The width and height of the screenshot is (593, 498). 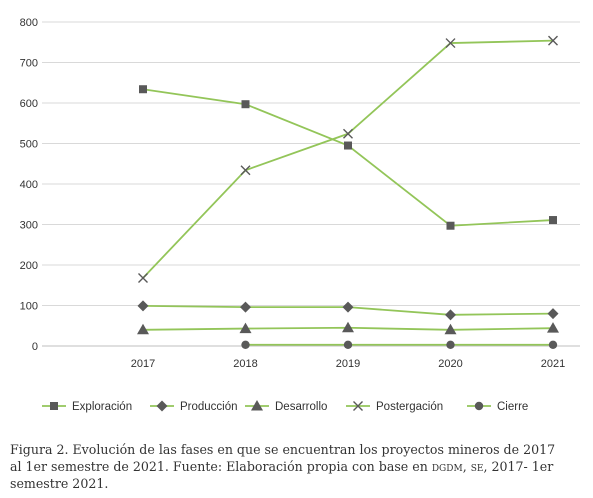 I want to click on legend-marker-cierre, so click(x=479, y=406).